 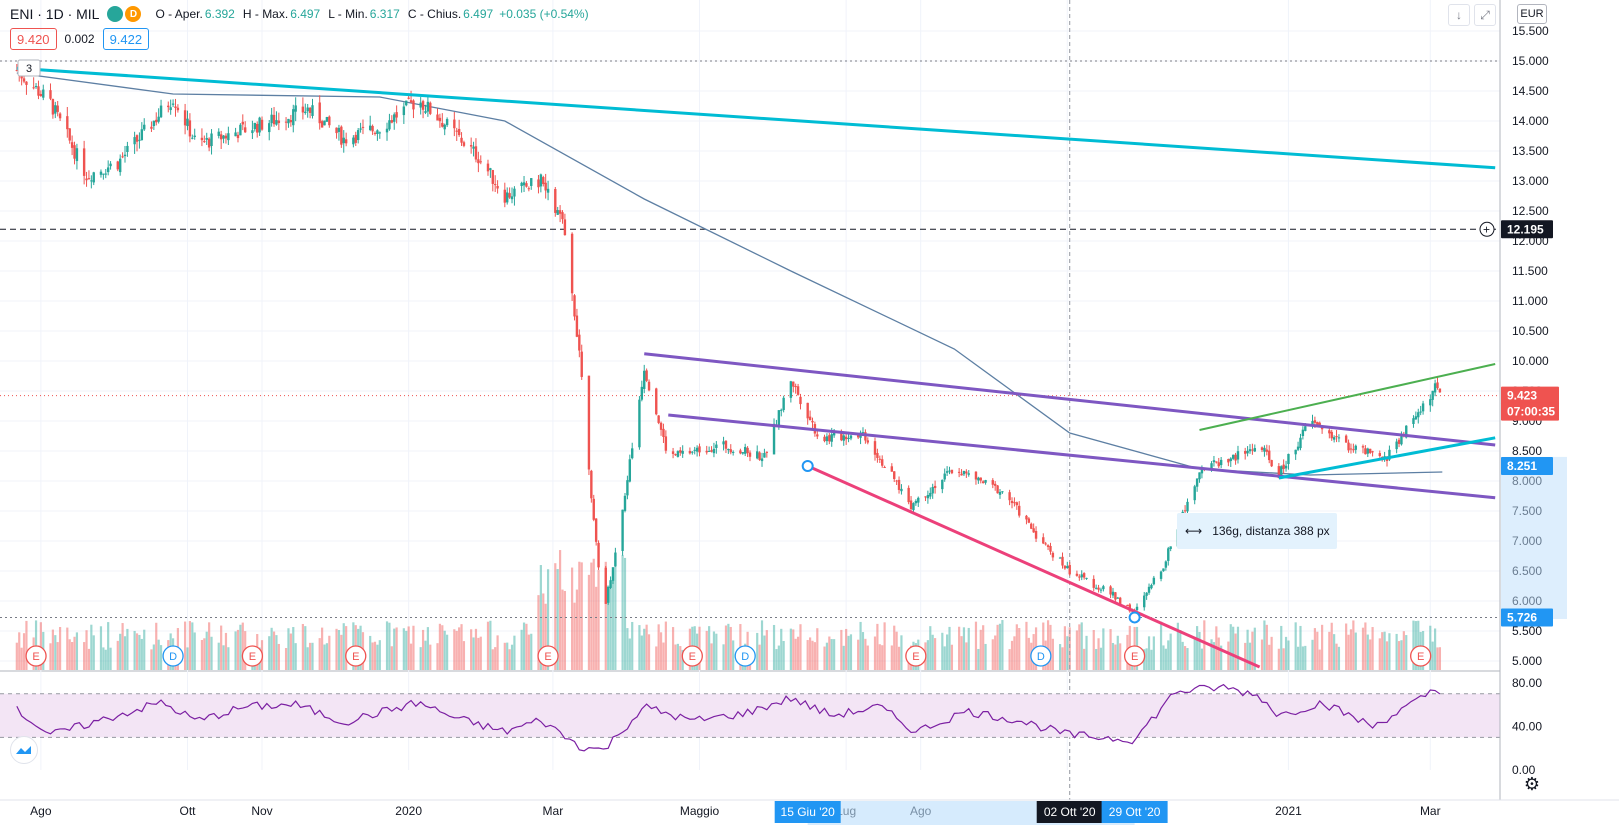 What do you see at coordinates (1522, 466) in the screenshot?
I see `ma-price-label: 8.251` at bounding box center [1522, 466].